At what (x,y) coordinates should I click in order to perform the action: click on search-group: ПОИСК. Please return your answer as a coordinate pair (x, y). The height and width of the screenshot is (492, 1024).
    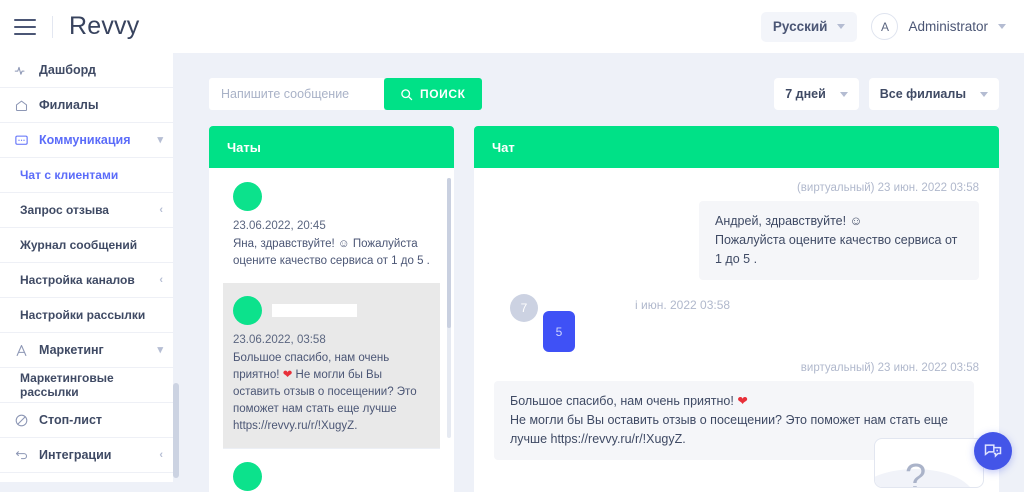
    Looking at the image, I should click on (345, 94).